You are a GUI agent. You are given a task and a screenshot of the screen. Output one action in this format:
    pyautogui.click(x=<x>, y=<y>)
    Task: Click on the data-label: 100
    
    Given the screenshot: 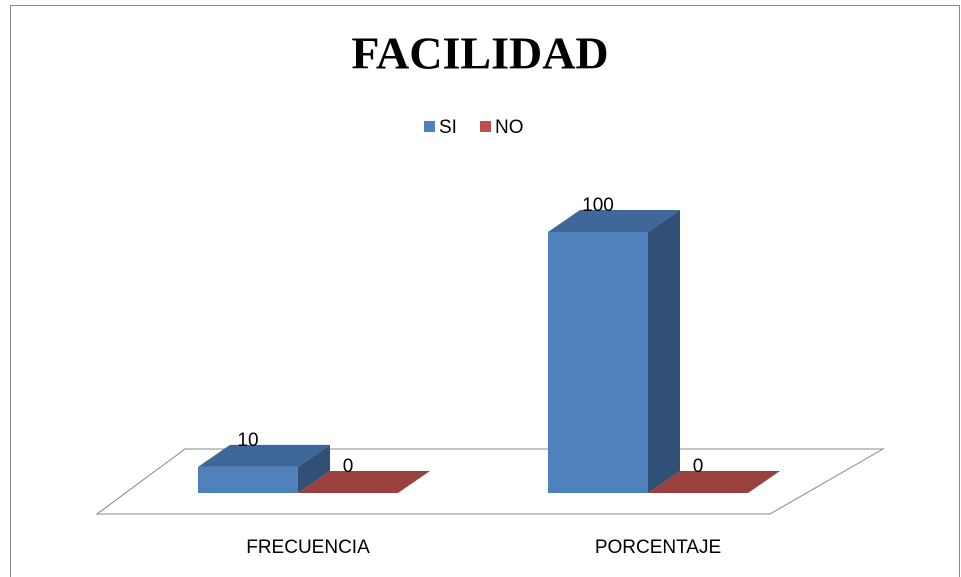 What is the action you would take?
    pyautogui.click(x=598, y=205)
    